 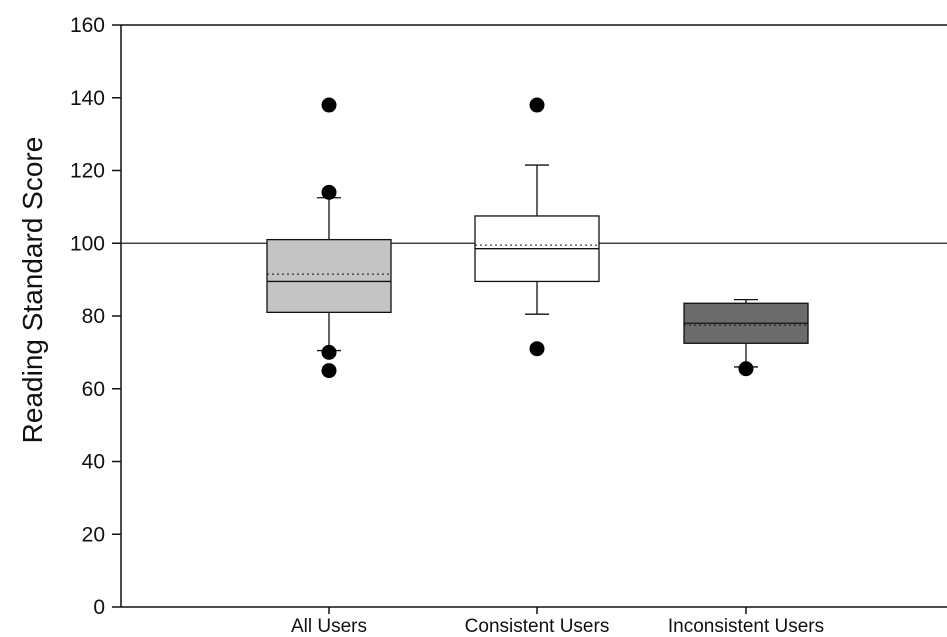 What do you see at coordinates (87, 243) in the screenshot?
I see `y-tick-label-100: 100` at bounding box center [87, 243].